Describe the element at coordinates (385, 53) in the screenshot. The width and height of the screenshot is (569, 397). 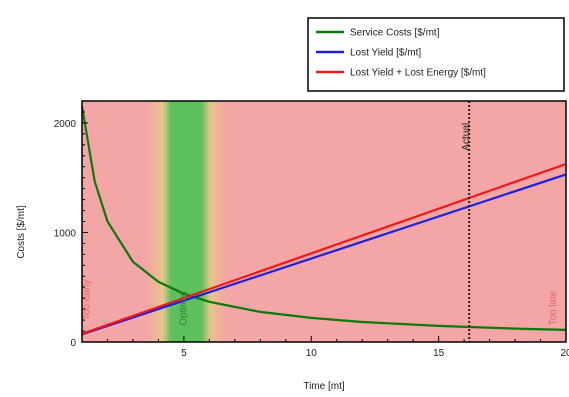
I see `legend-label-1: Lost Yield [$/mt]` at that location.